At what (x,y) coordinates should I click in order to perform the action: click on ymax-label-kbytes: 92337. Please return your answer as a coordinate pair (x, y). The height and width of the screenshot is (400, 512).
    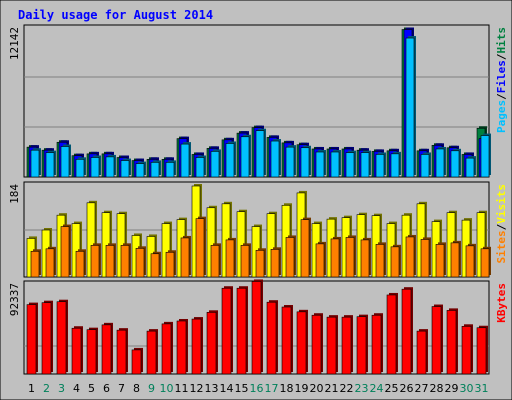
    Looking at the image, I should click on (14, 299).